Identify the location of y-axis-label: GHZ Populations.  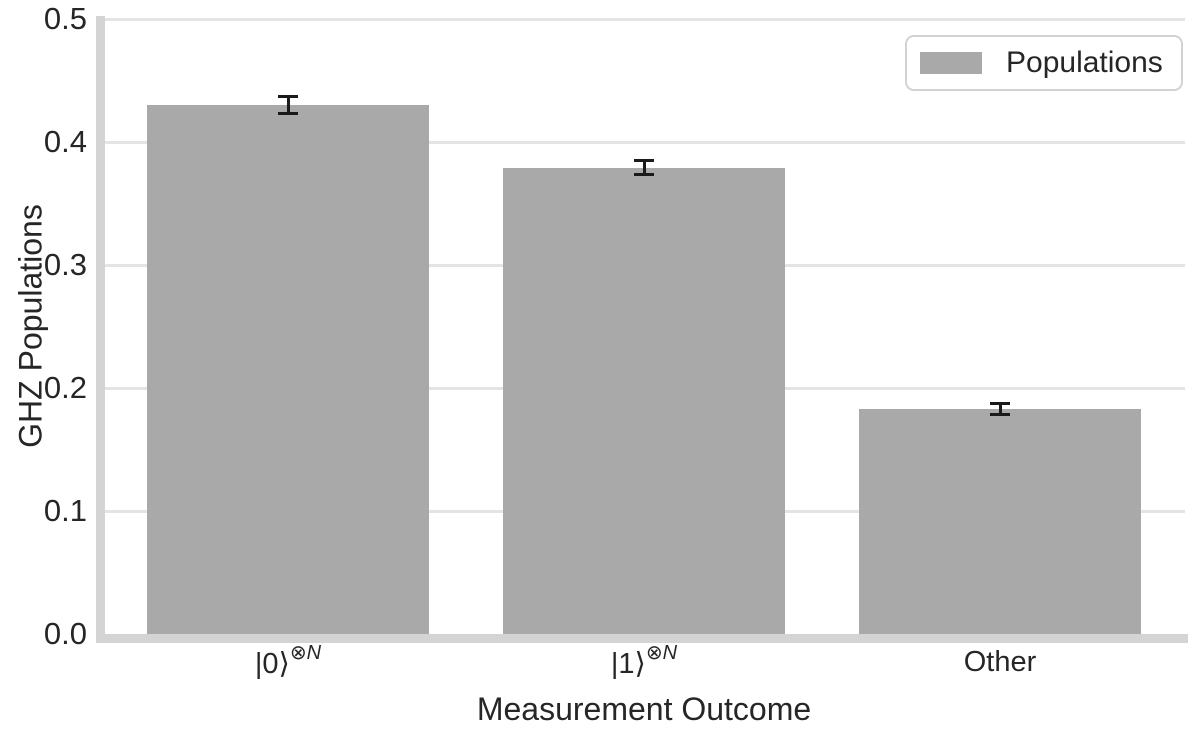
(30, 326).